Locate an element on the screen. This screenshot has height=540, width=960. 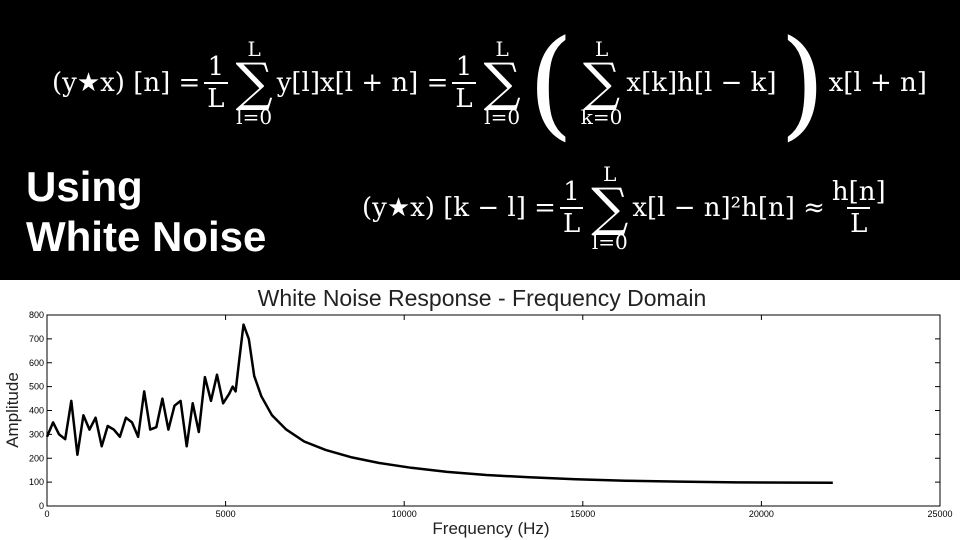
x-axis-label: Frequency (Hz) is located at coordinates (490, 528).